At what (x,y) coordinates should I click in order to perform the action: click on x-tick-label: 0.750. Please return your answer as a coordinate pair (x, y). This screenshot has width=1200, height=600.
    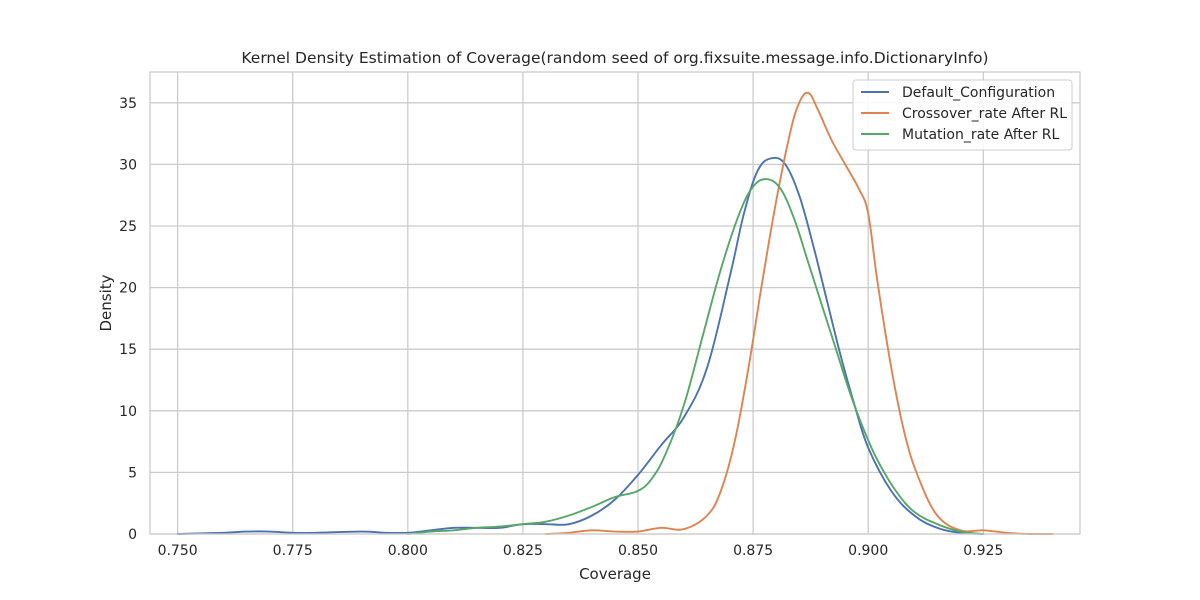
    Looking at the image, I should click on (178, 551).